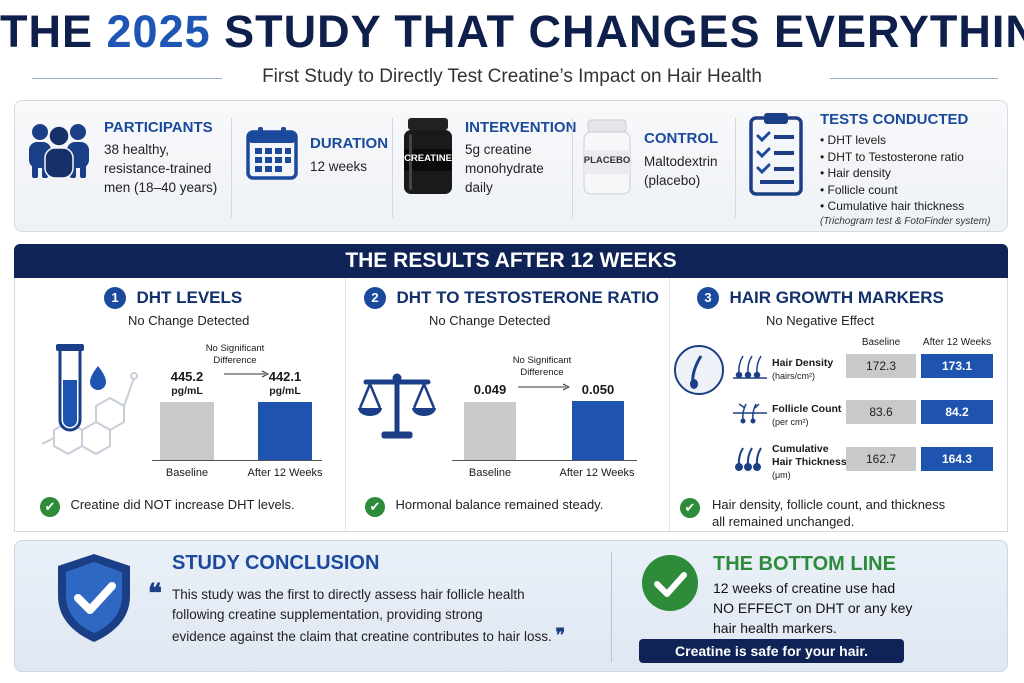 This screenshot has height=683, width=1024. What do you see at coordinates (708, 298) in the screenshot?
I see `panel3-number: 3` at bounding box center [708, 298].